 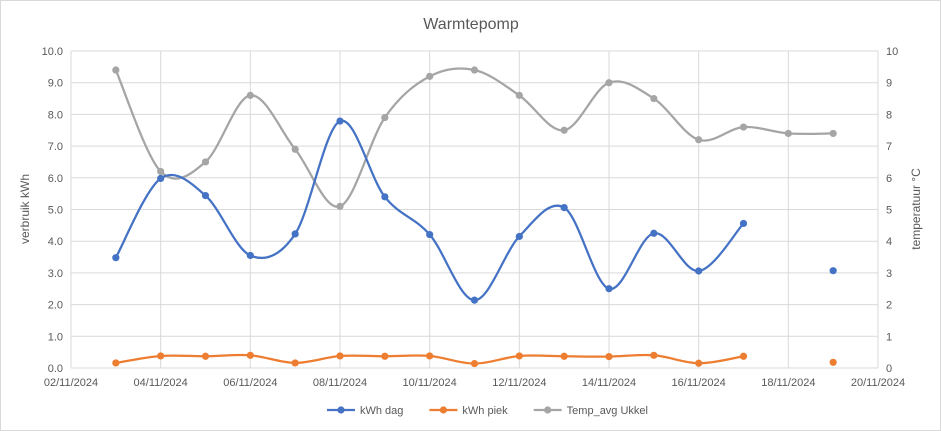 I want to click on y-axis-title: verbruik kWh, so click(x=25, y=209).